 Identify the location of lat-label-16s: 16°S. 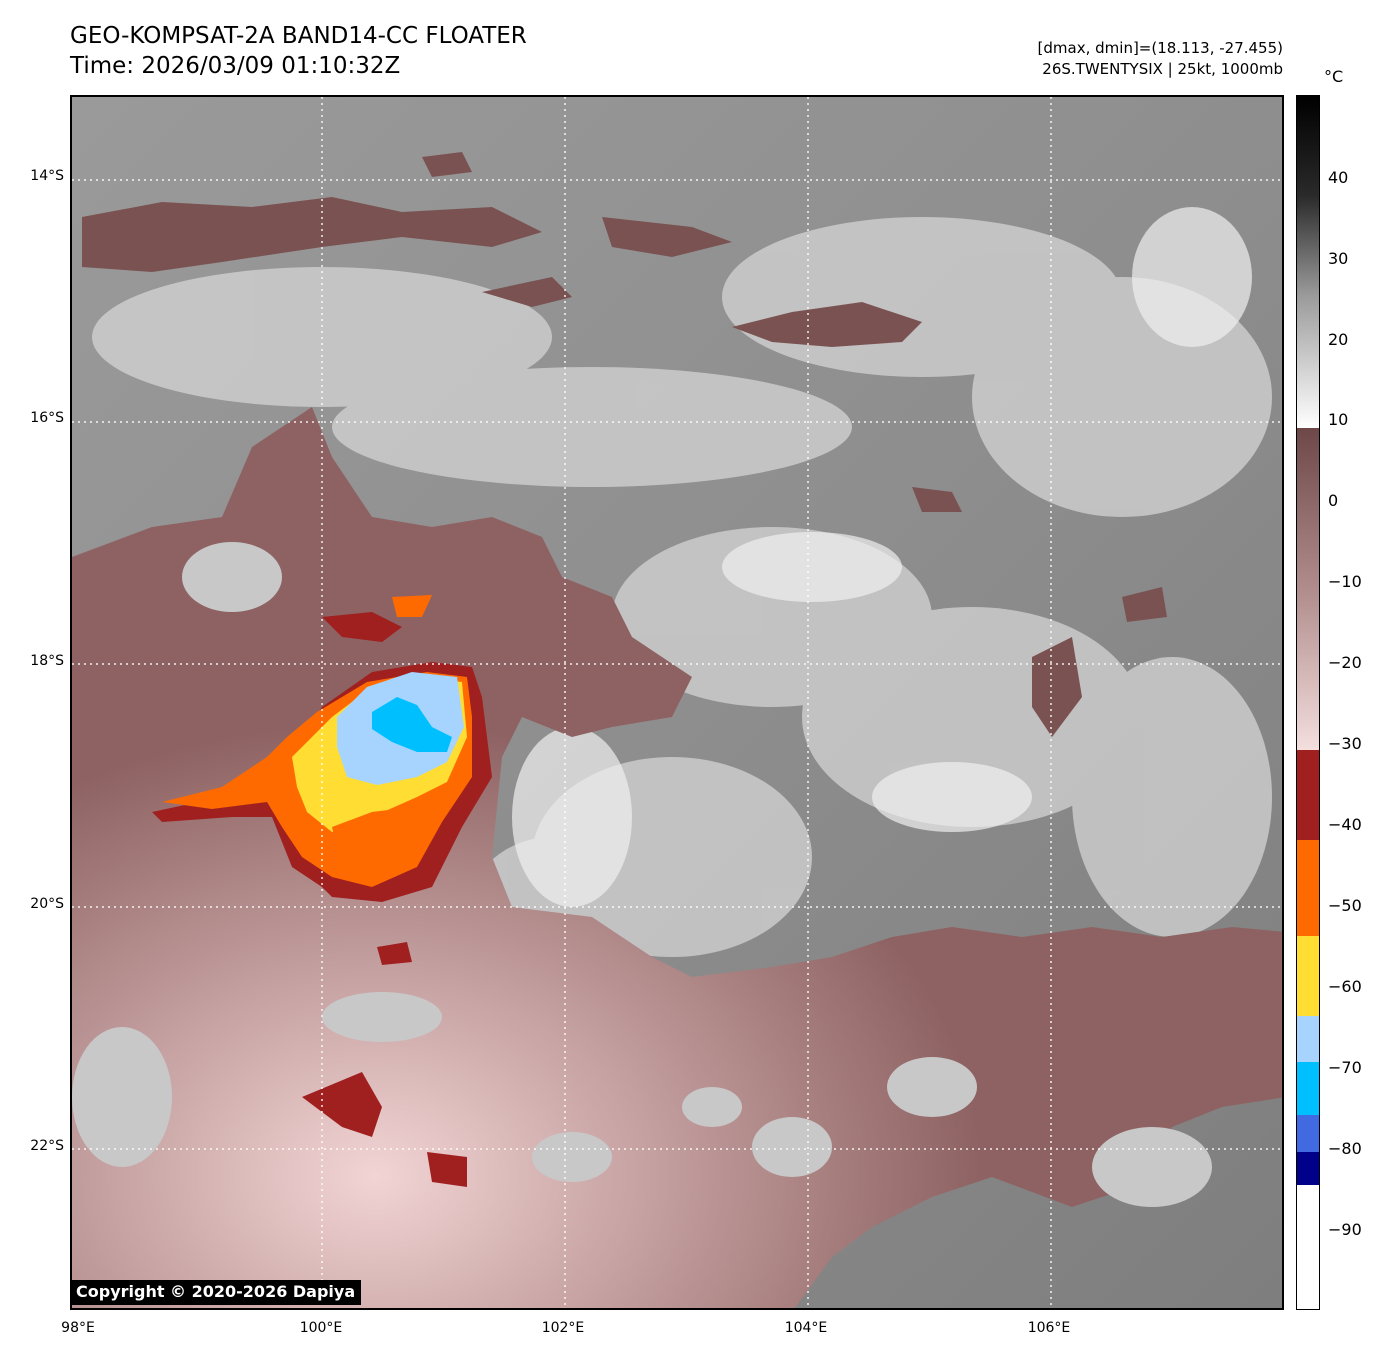
(47, 418).